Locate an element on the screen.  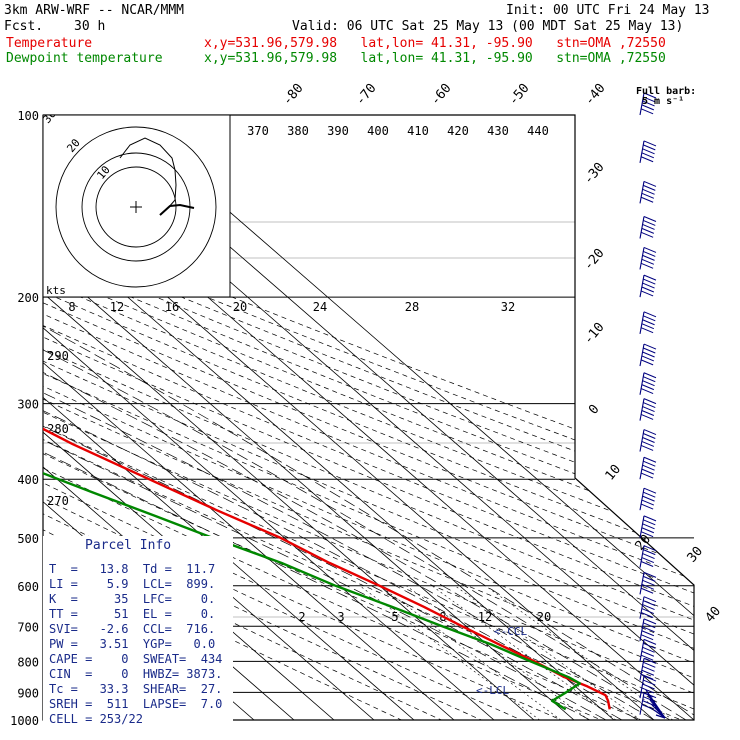
mixing-ratio-label: 28 is located at coordinates (412, 307).